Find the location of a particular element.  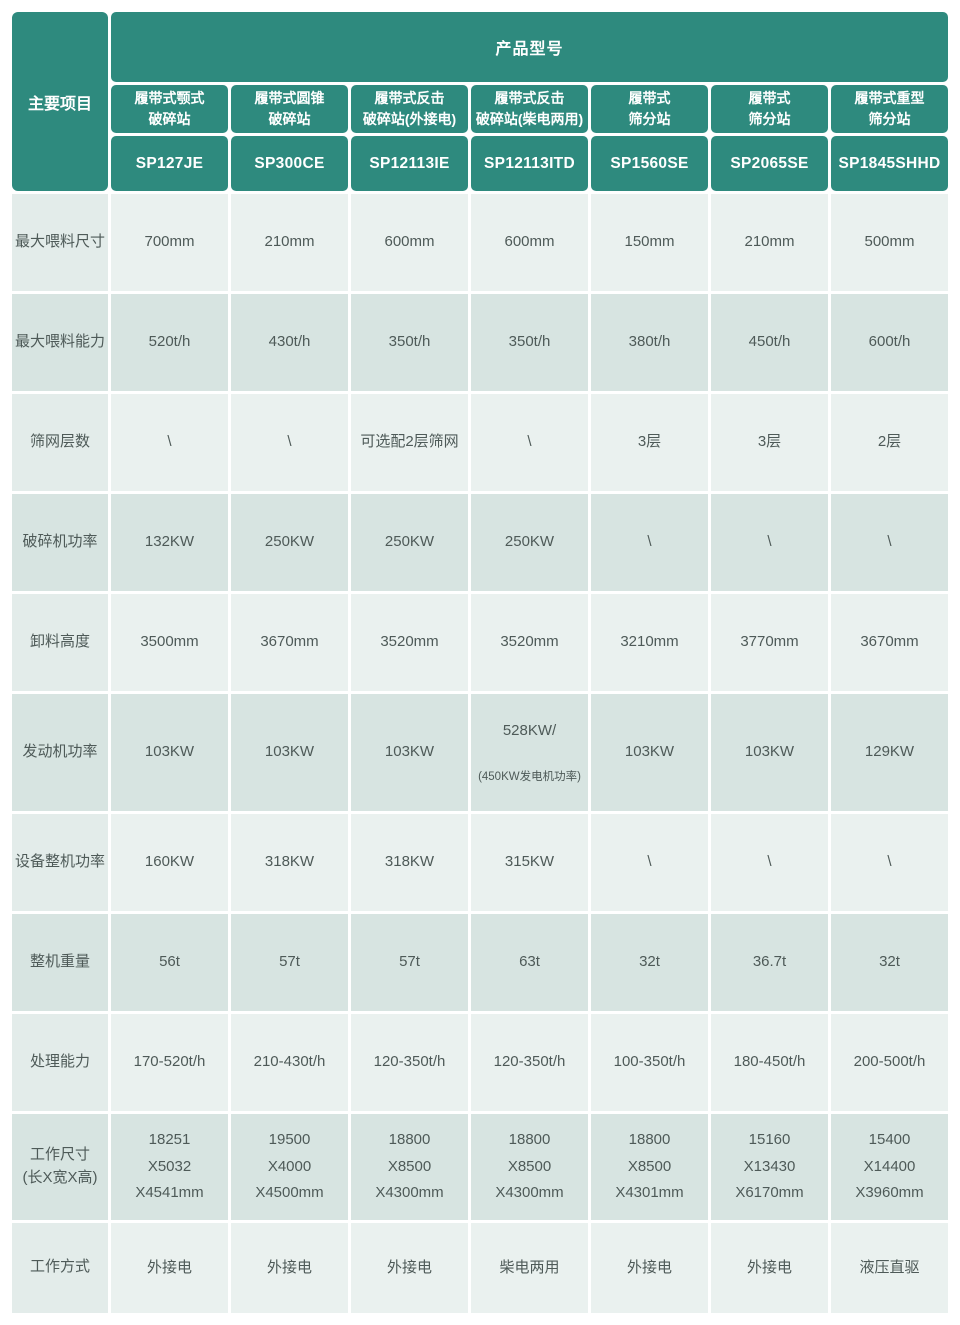

table-row: 工作方式 外接电 外接电 外接电 柴电两用 外接电 外接电 液压直驱 is located at coordinates (480, 1267).